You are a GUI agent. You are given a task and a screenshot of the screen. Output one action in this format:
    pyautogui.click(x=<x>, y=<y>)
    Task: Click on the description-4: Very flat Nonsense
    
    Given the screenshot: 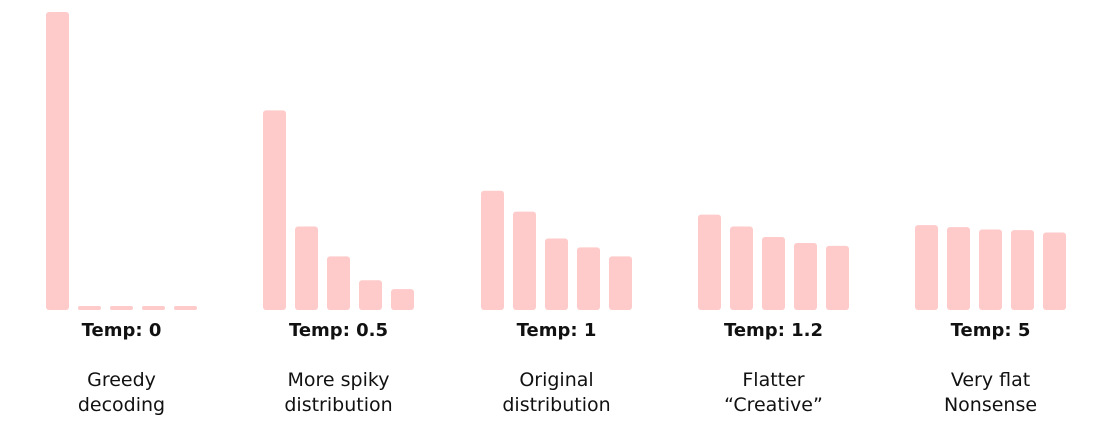 What is the action you would take?
    pyautogui.click(x=991, y=393)
    